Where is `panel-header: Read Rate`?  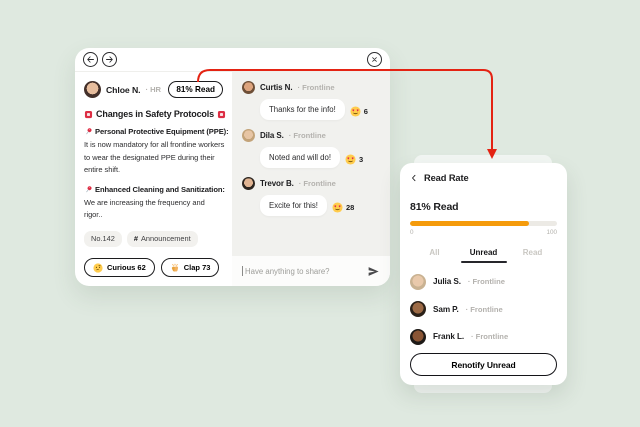 panel-header: Read Rate is located at coordinates (483, 178).